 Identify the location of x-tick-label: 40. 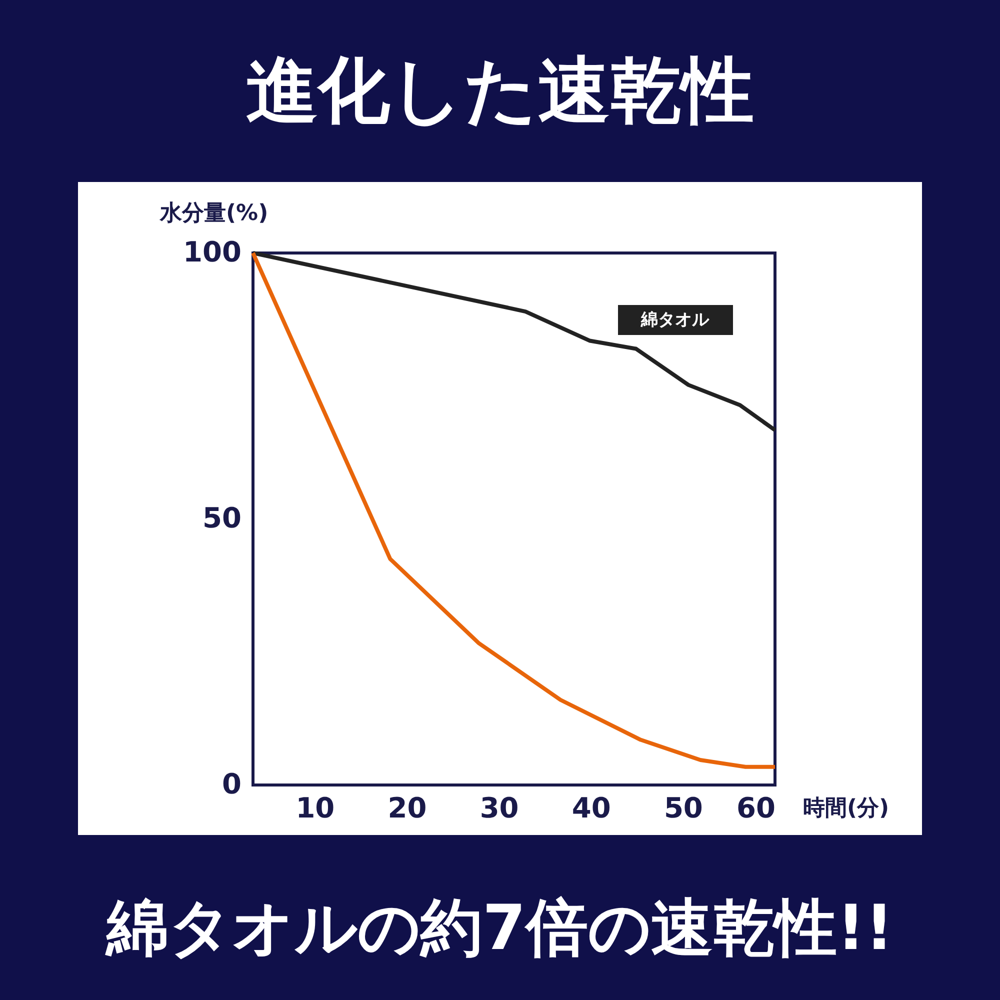
(591, 808).